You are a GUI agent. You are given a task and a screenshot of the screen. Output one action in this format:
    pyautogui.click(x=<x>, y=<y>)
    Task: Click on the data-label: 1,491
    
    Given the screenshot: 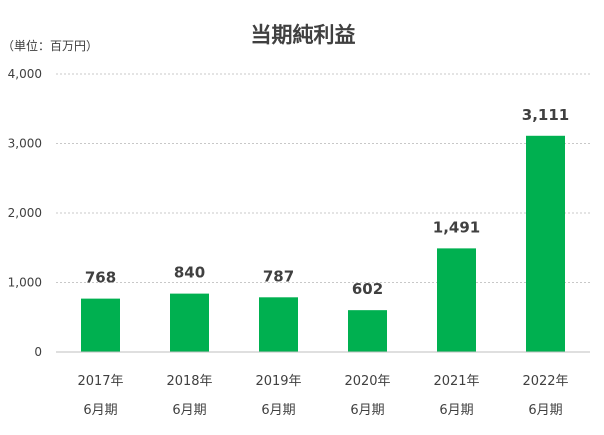 What is the action you would take?
    pyautogui.click(x=456, y=227)
    